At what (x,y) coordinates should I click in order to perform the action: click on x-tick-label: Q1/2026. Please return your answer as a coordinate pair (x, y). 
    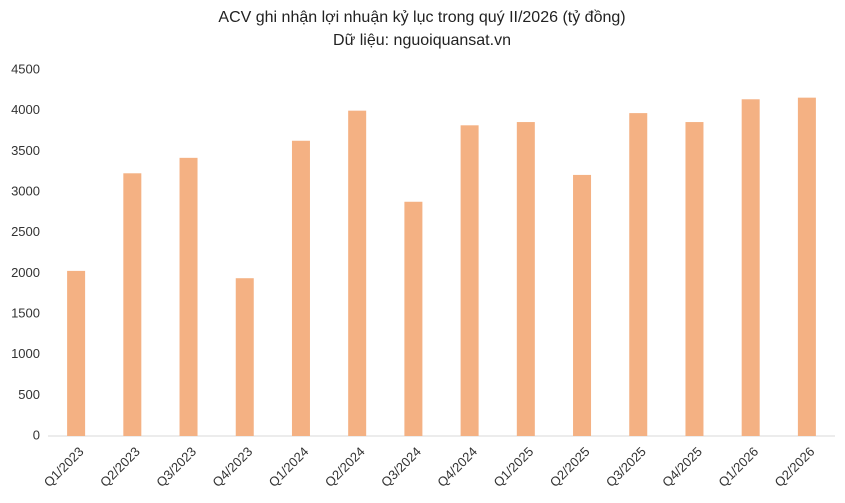
    Looking at the image, I should click on (738, 467).